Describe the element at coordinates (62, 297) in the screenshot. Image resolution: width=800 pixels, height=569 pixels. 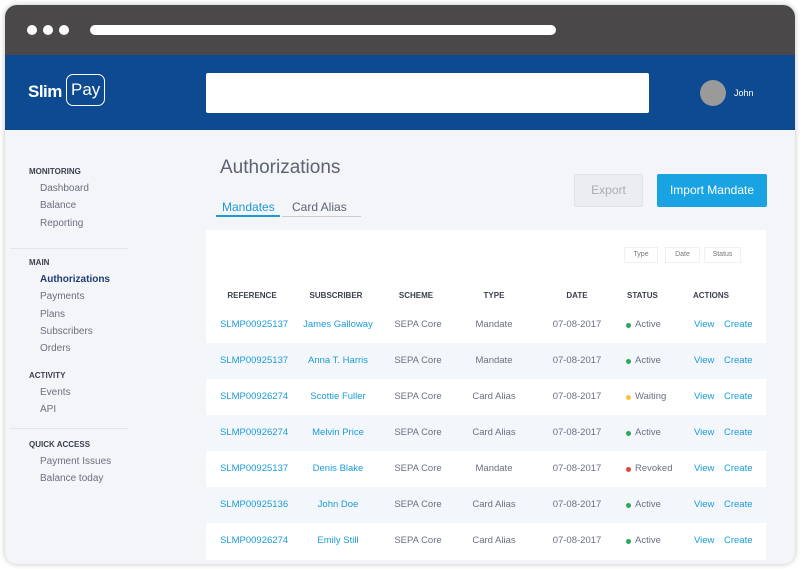
I see `sidebar-item: Payments` at that location.